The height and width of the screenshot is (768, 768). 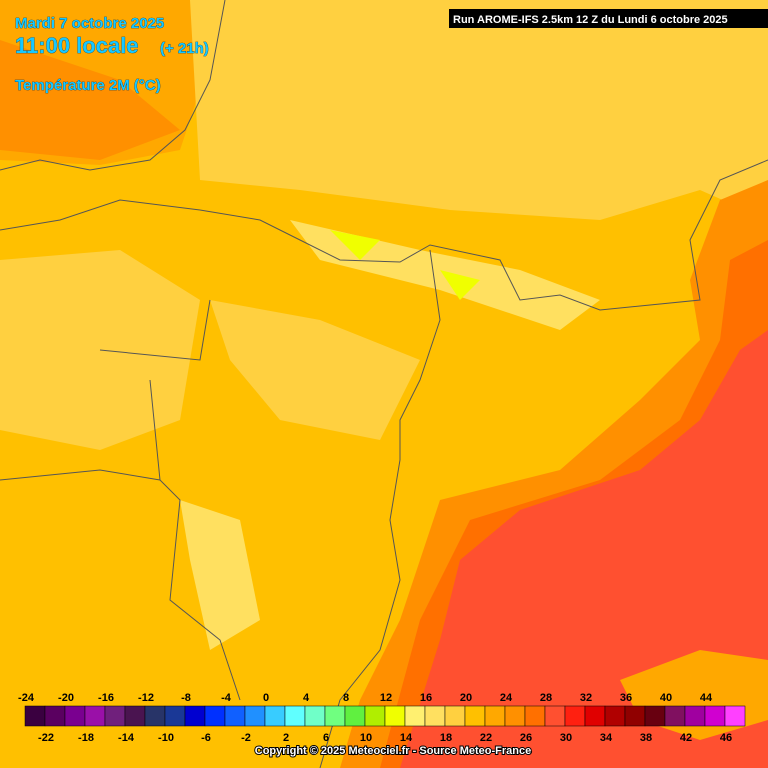 I want to click on scale-label: -14, so click(x=126, y=738).